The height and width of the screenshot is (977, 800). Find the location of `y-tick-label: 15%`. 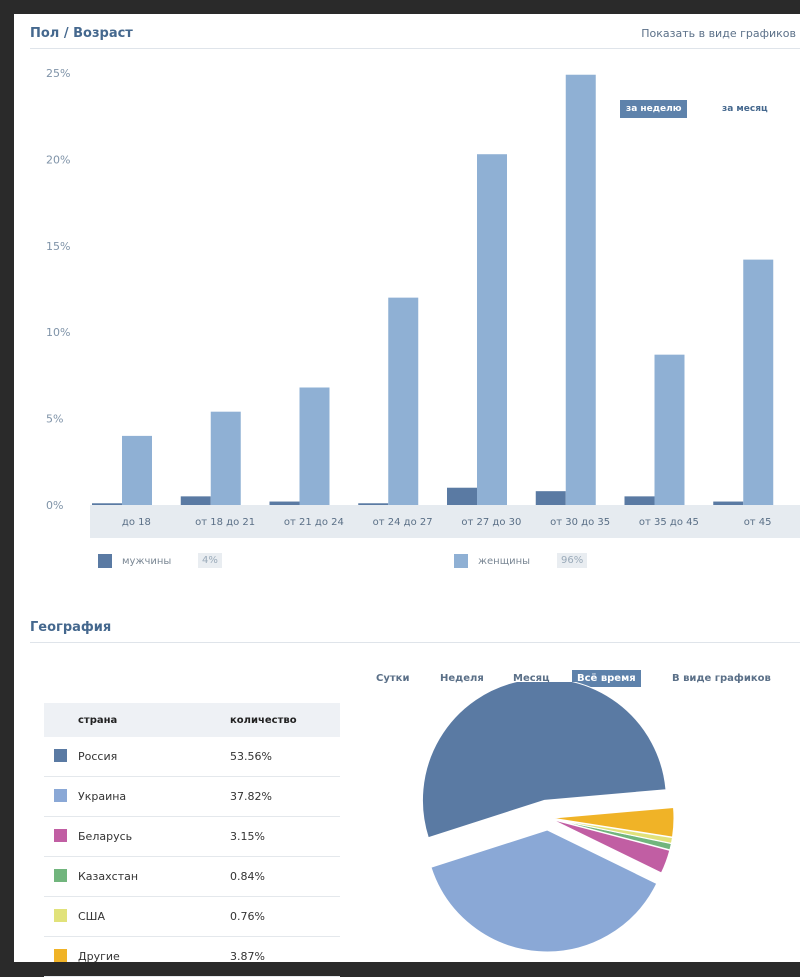

y-tick-label: 15% is located at coordinates (58, 246).